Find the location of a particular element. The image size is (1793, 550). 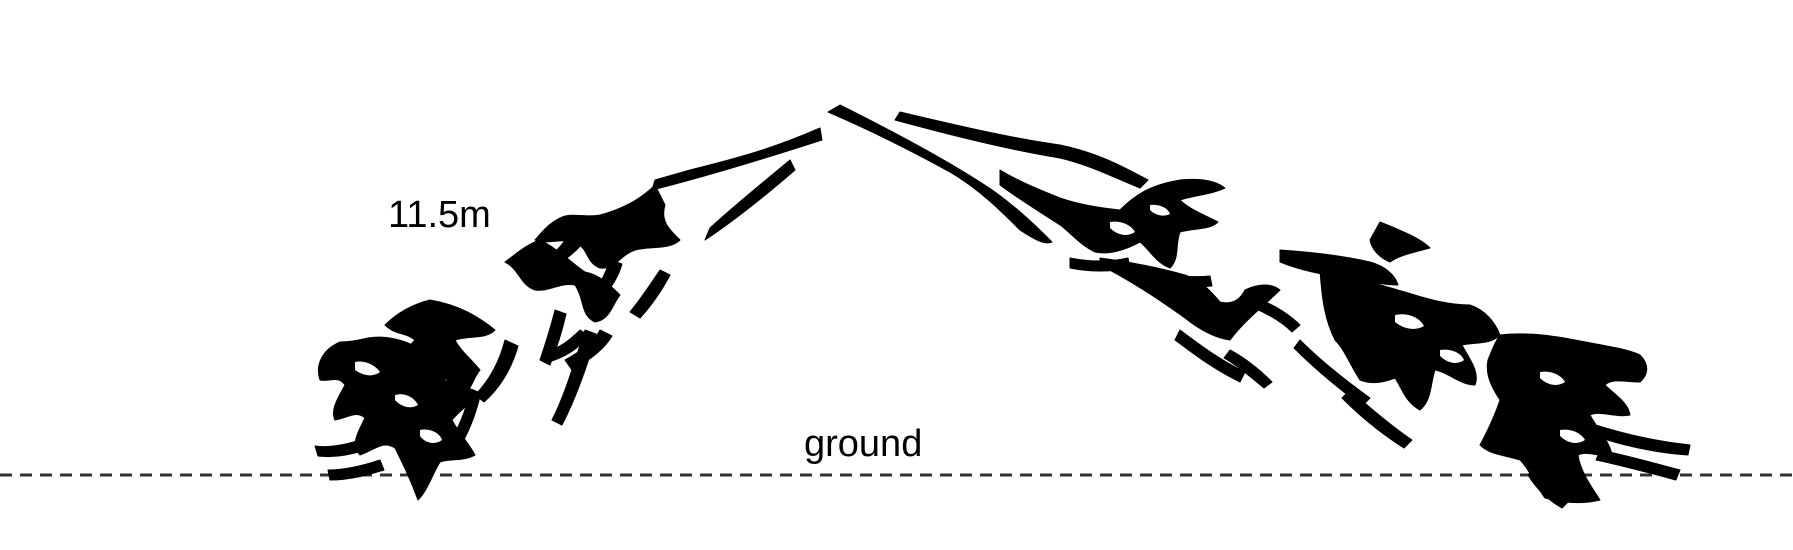

right-base-hole is located at coordinates (1562, 407).